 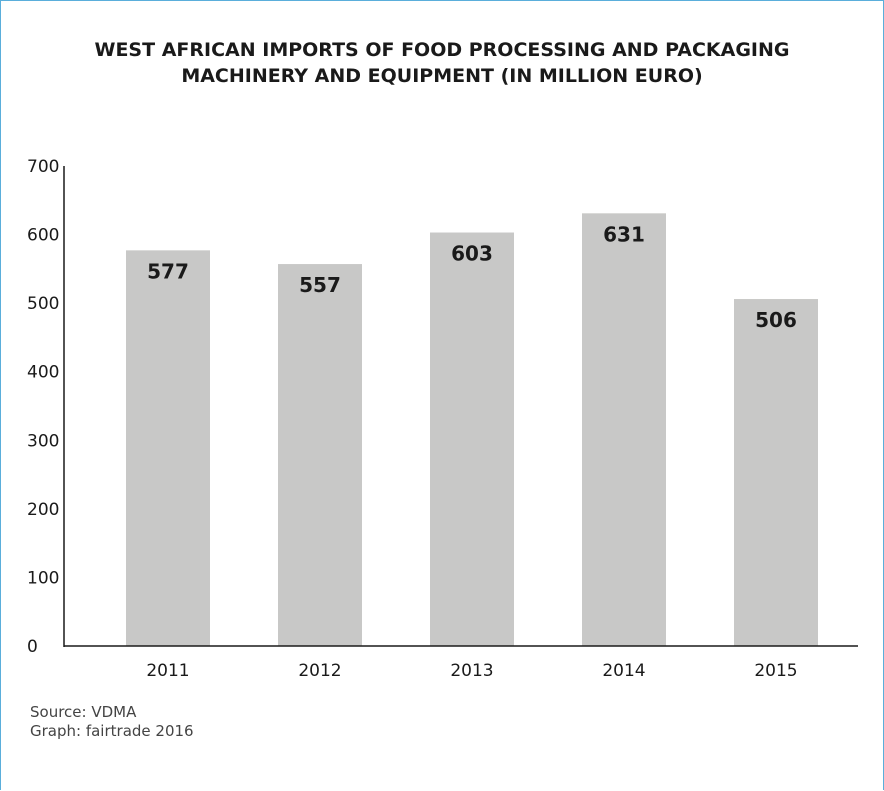 I want to click on data-label-2015: 506, so click(x=776, y=320).